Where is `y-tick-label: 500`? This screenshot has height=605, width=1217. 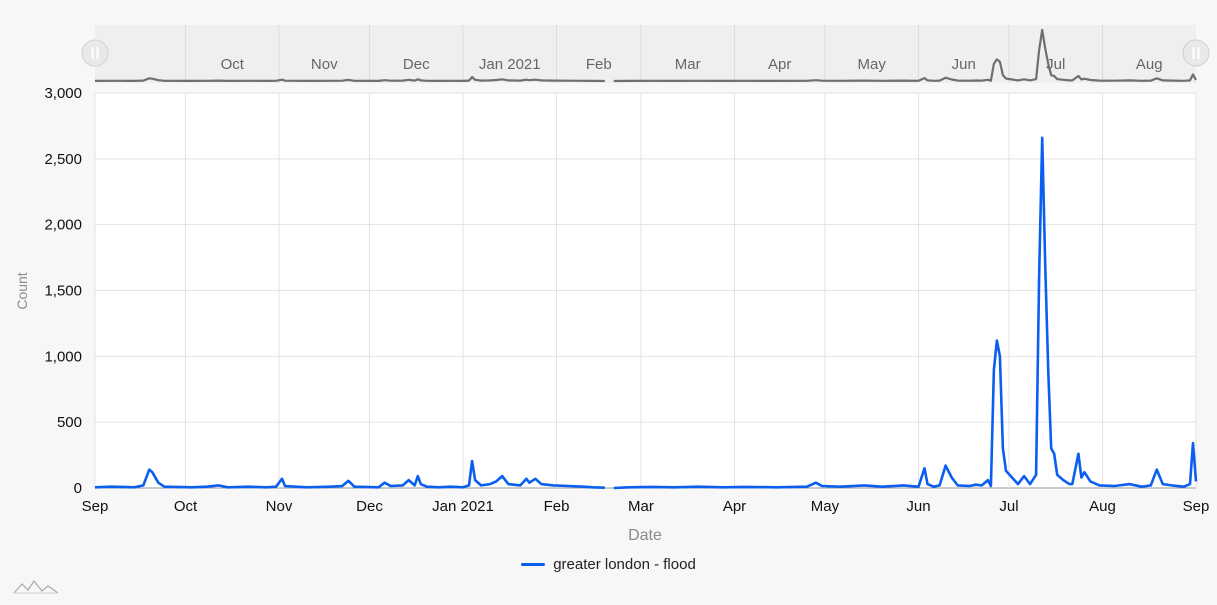
y-tick-label: 500 is located at coordinates (69, 422).